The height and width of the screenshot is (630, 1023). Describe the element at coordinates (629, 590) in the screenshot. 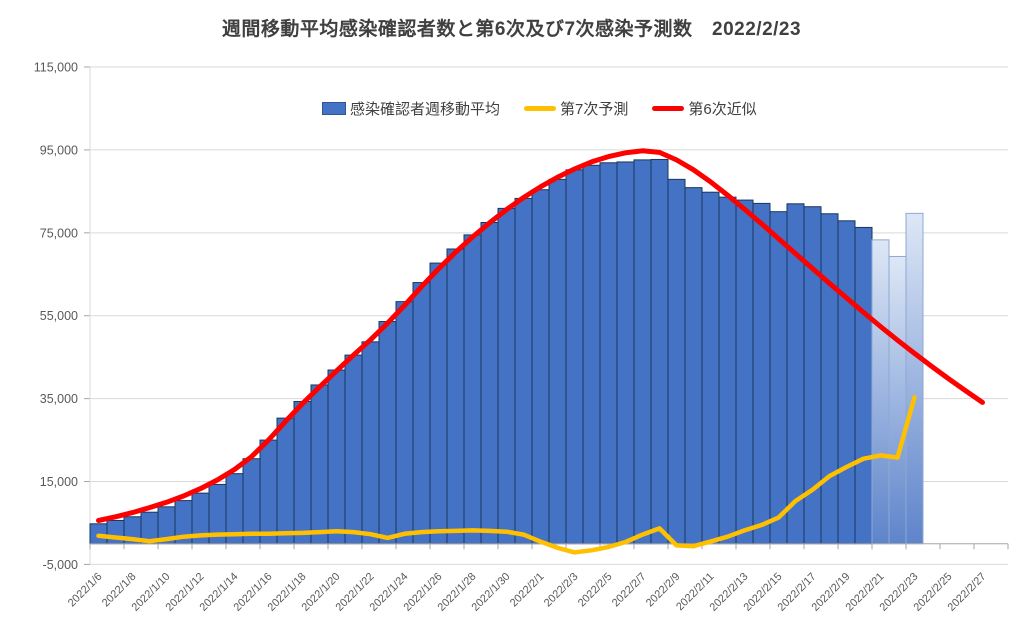

I see `x-axis-label: 2022/2/7` at that location.